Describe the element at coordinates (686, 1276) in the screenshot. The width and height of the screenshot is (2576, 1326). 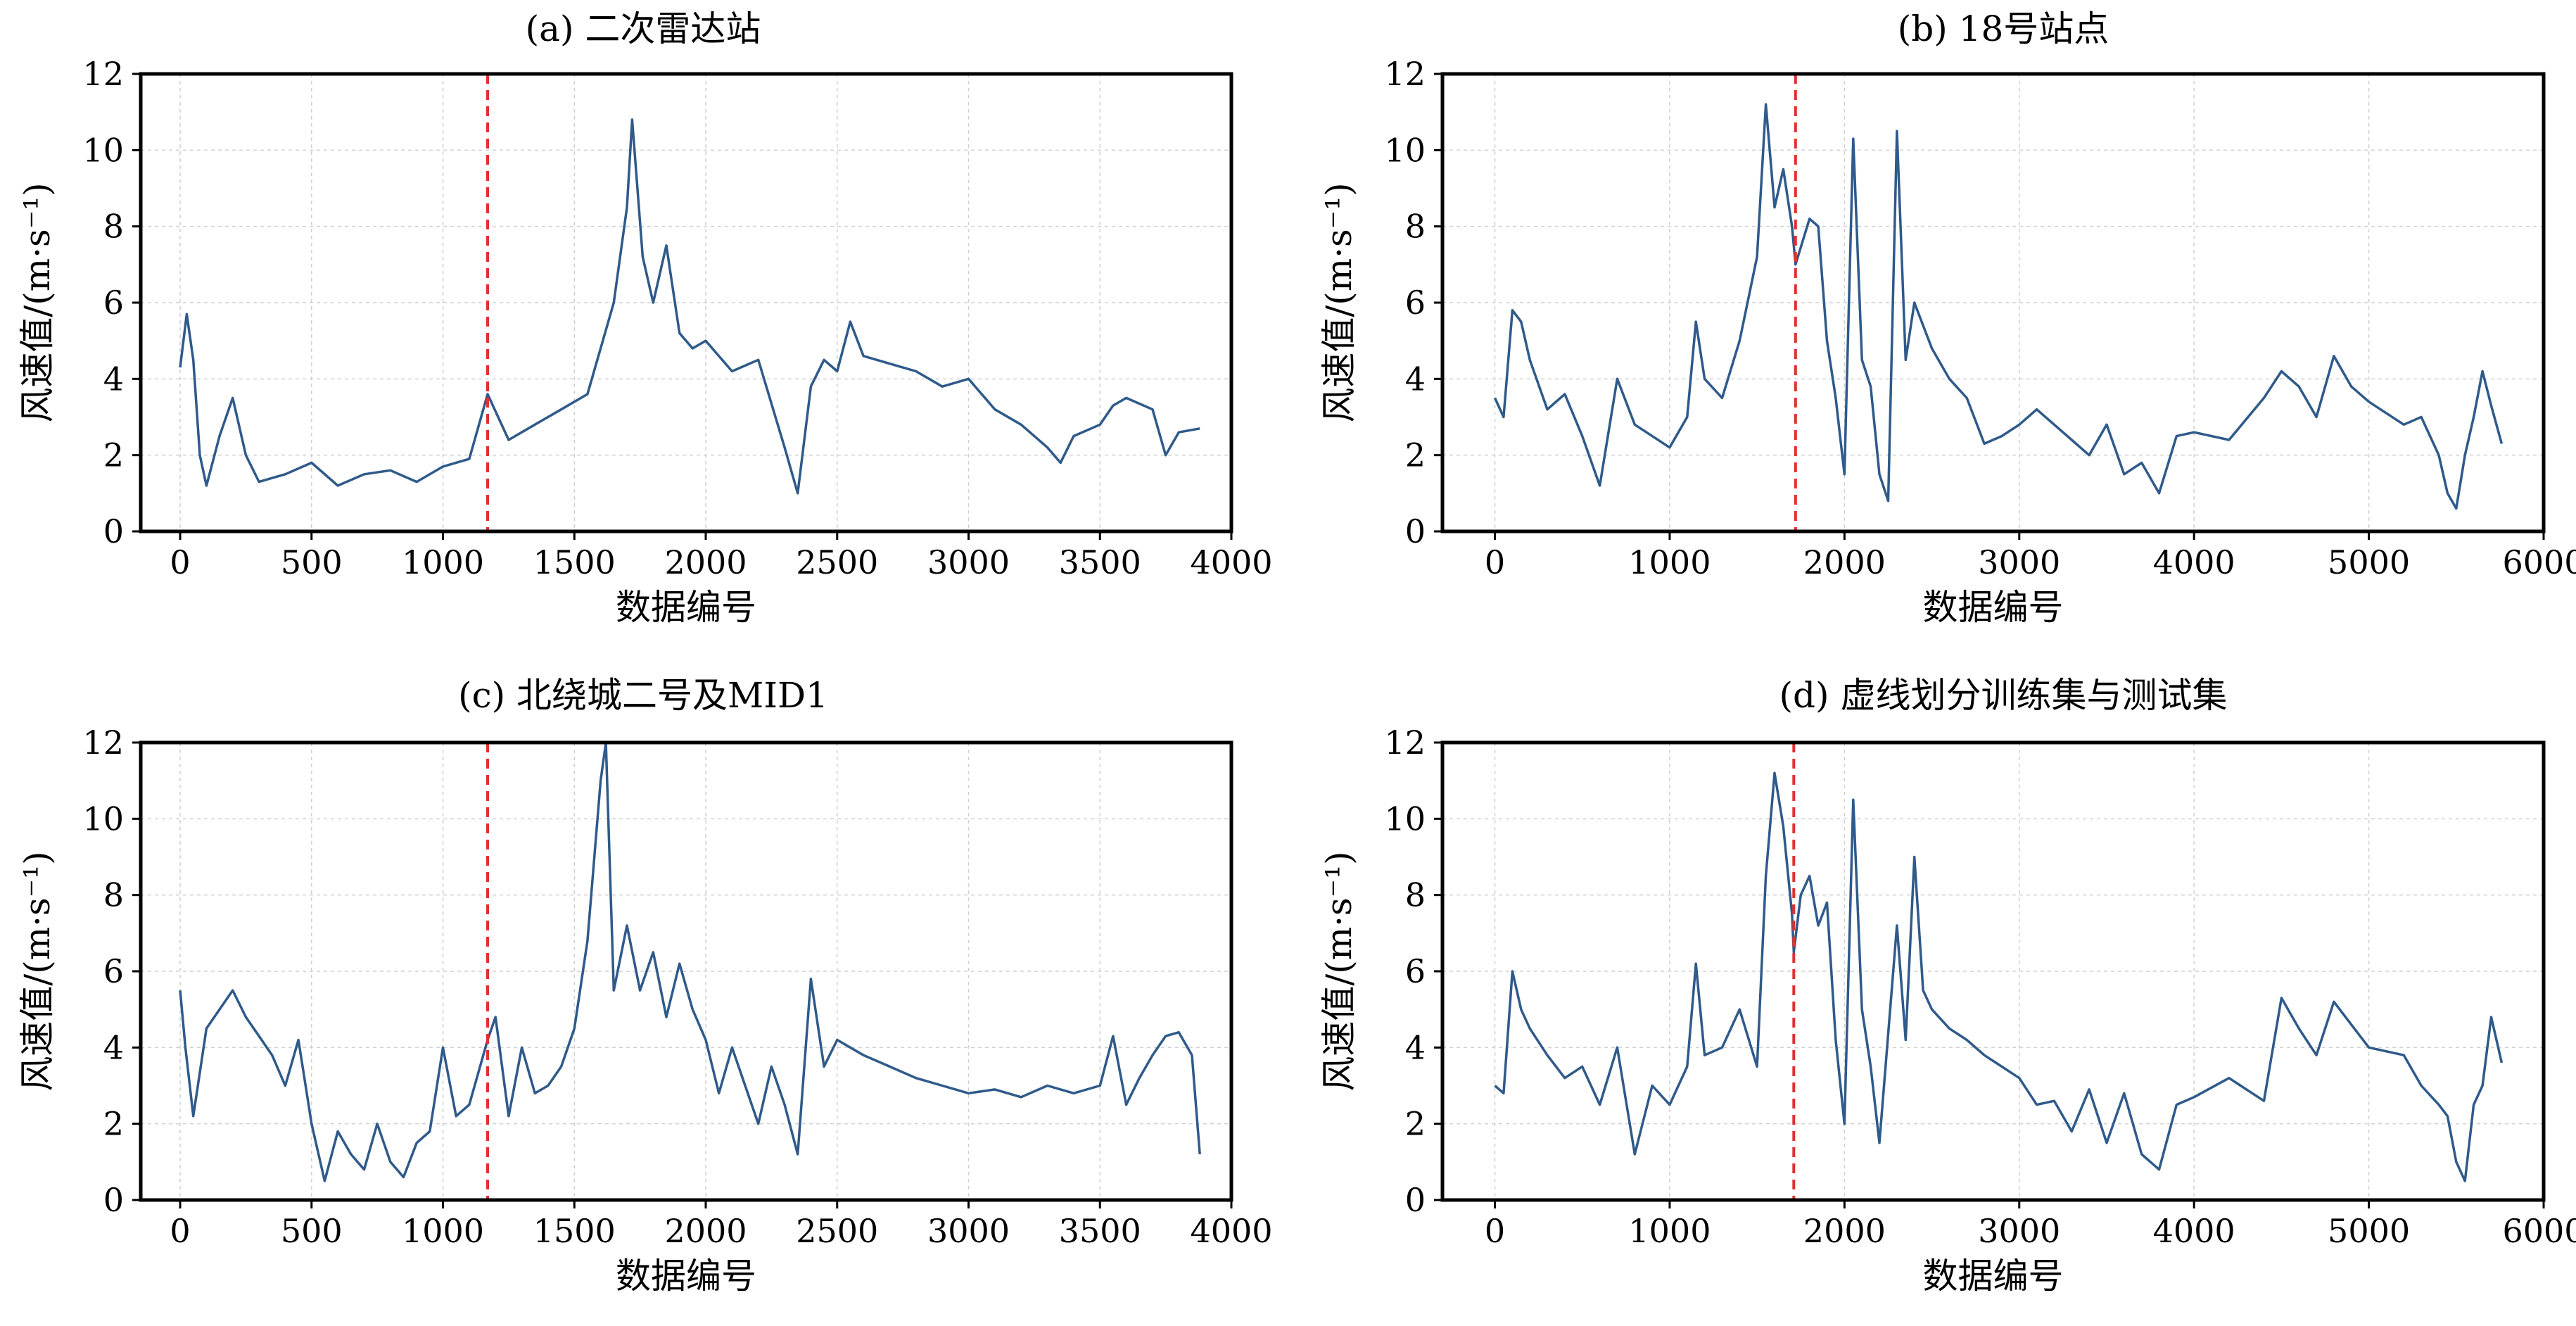
I see `panel-c-xlabel: 数据编号` at that location.